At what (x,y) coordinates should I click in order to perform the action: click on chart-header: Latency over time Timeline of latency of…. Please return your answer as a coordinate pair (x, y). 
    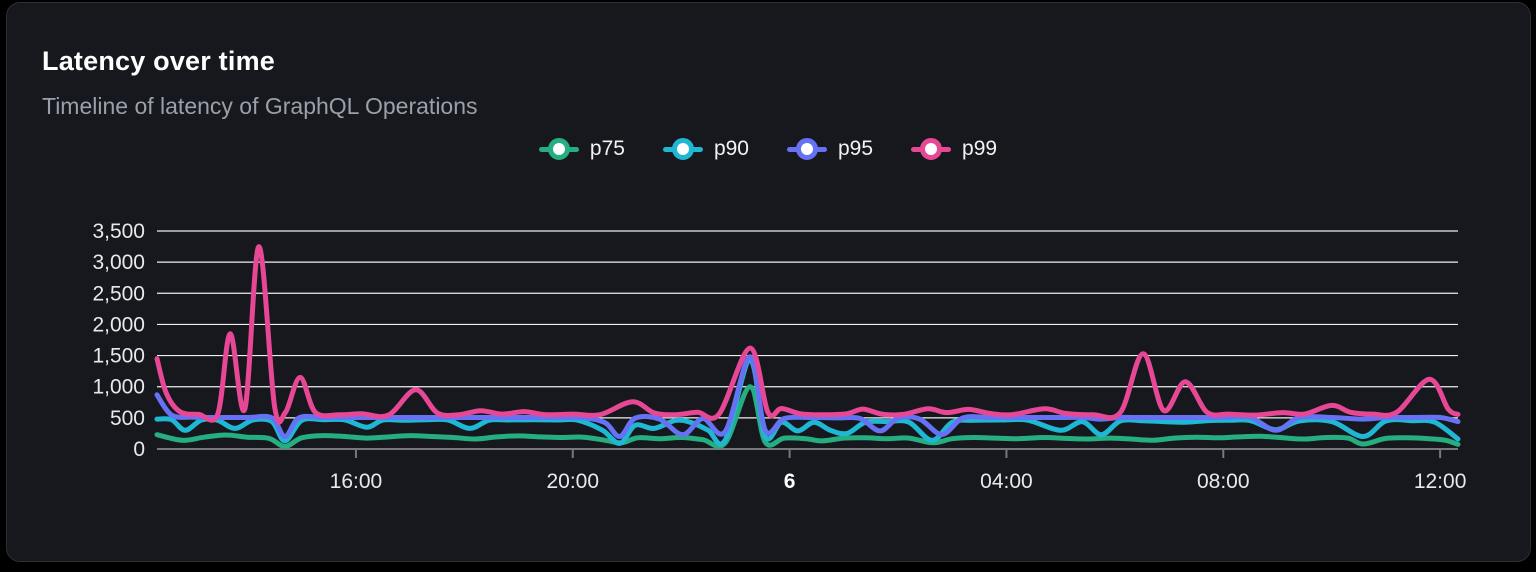
    Looking at the image, I should click on (260, 83).